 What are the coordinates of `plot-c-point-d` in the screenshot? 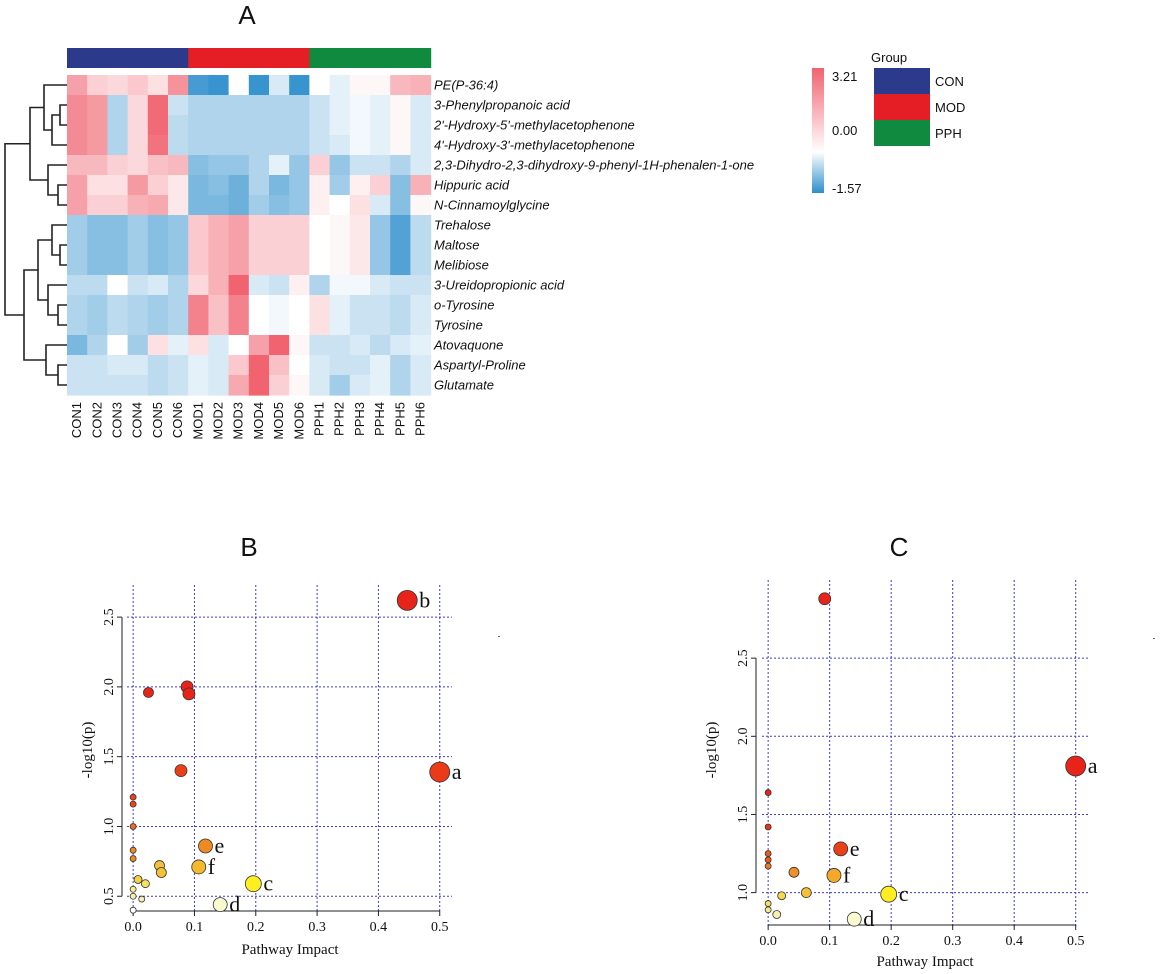 It's located at (854, 919).